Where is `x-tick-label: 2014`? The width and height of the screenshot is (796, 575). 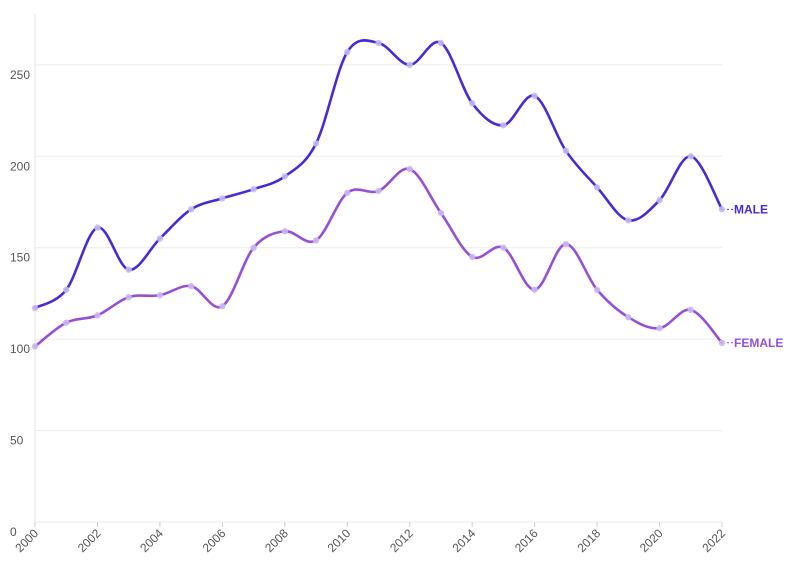
x-tick-label: 2014 is located at coordinates (464, 540).